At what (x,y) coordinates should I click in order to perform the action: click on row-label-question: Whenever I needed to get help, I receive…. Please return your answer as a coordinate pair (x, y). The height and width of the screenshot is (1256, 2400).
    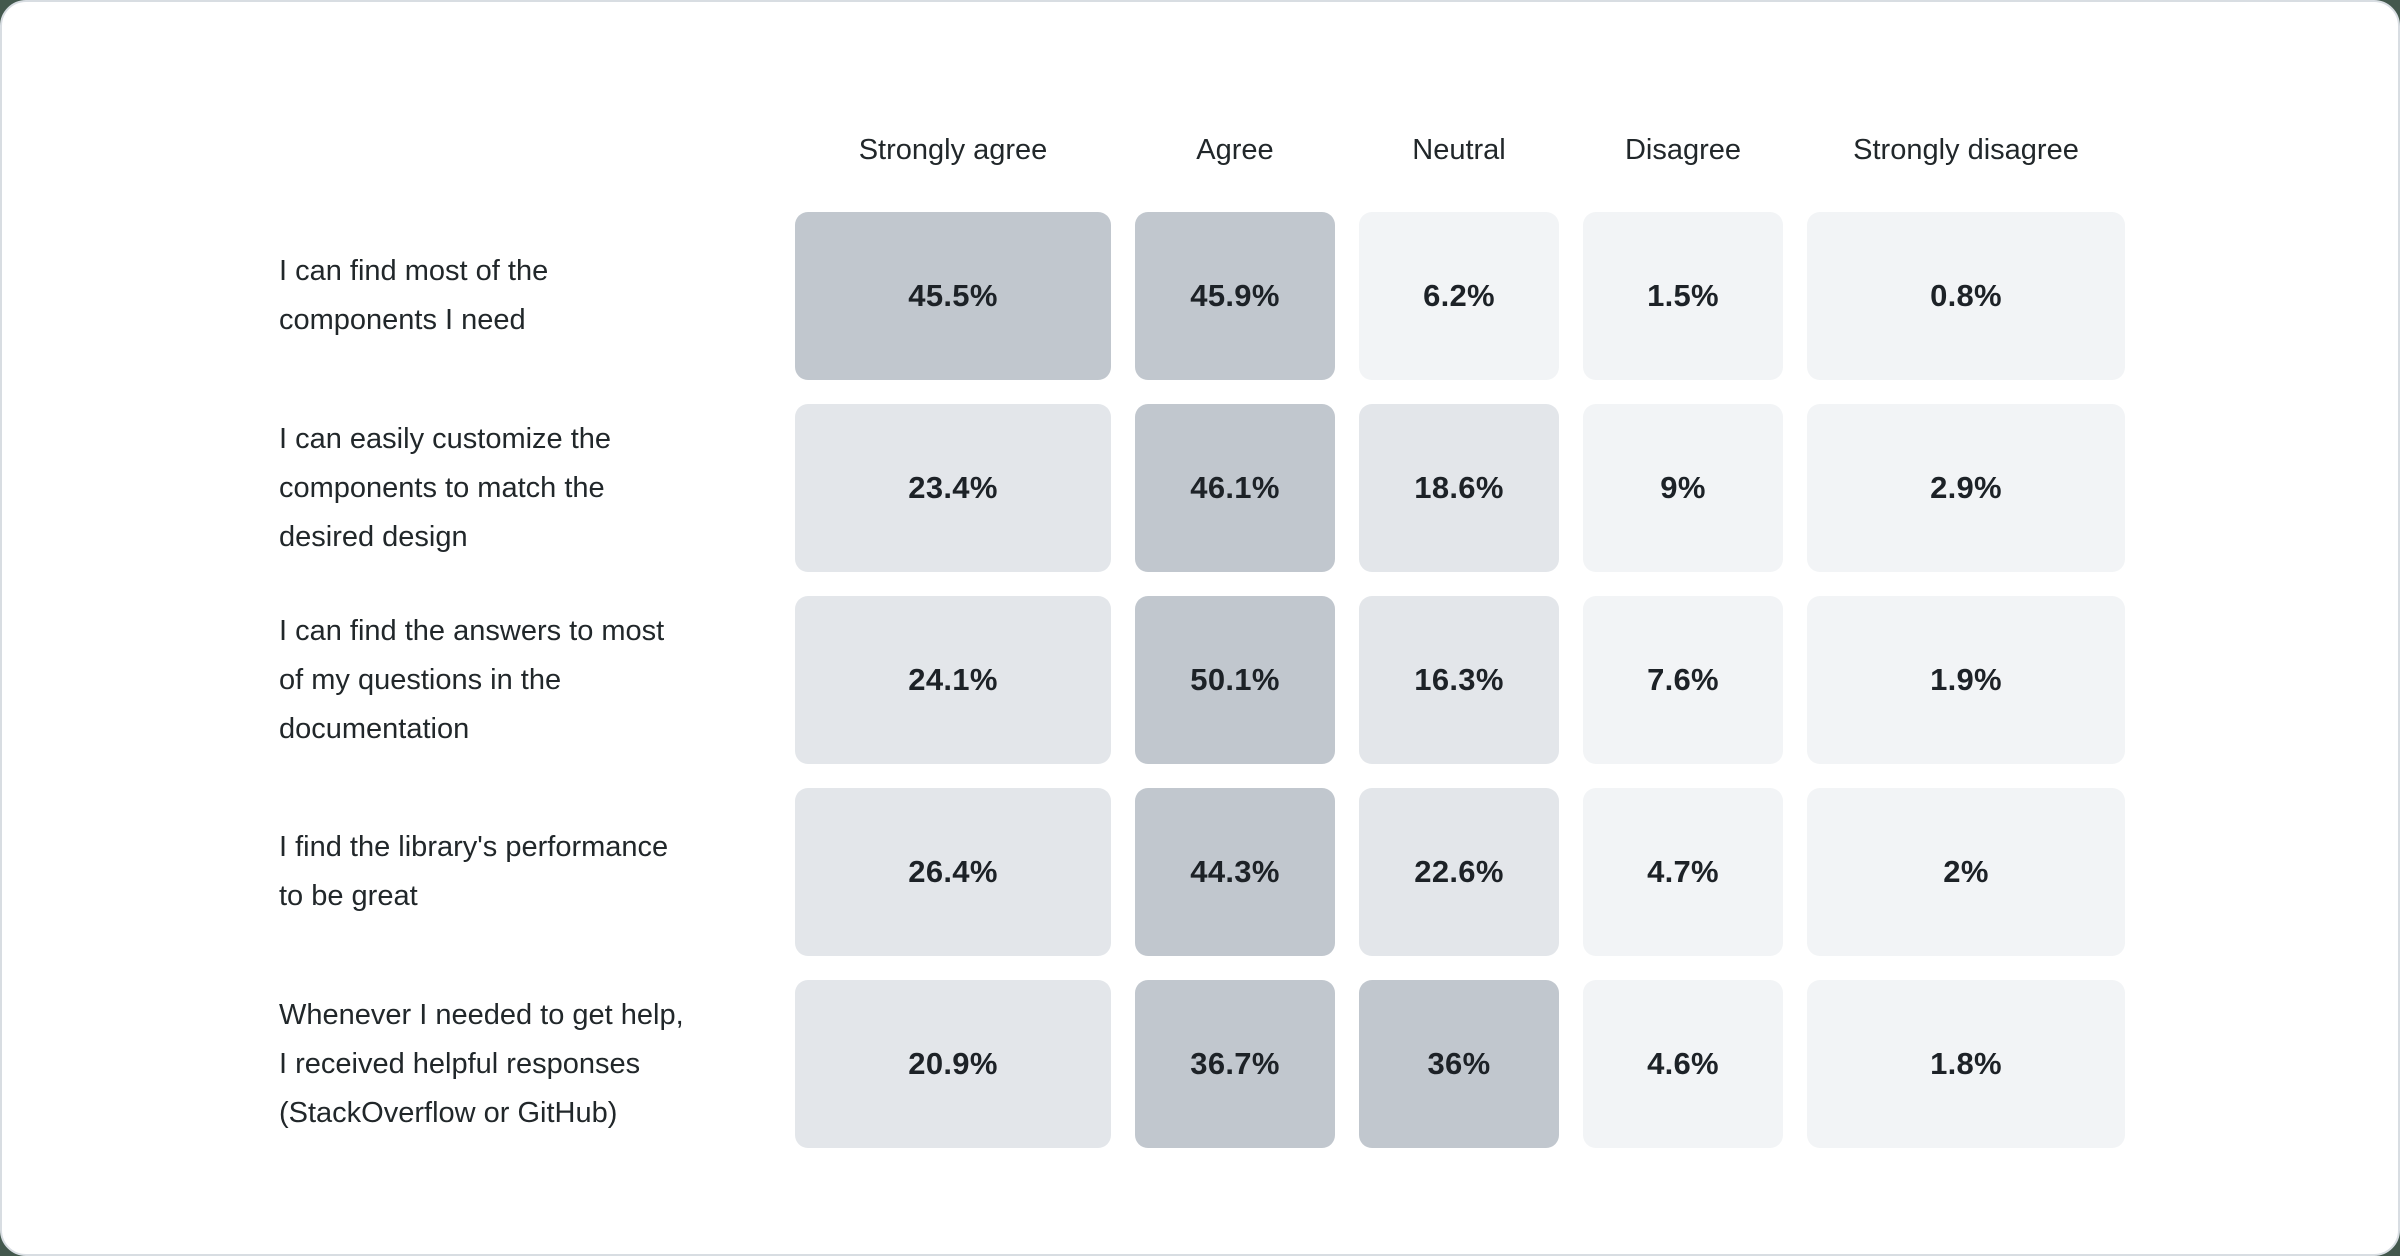
    Looking at the image, I should click on (481, 1063).